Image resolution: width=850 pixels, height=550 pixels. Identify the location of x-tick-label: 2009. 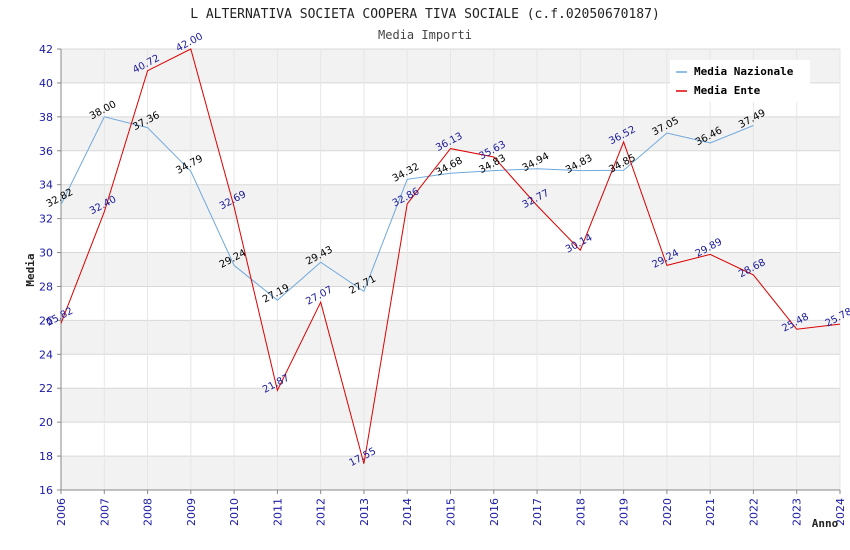
(191, 512).